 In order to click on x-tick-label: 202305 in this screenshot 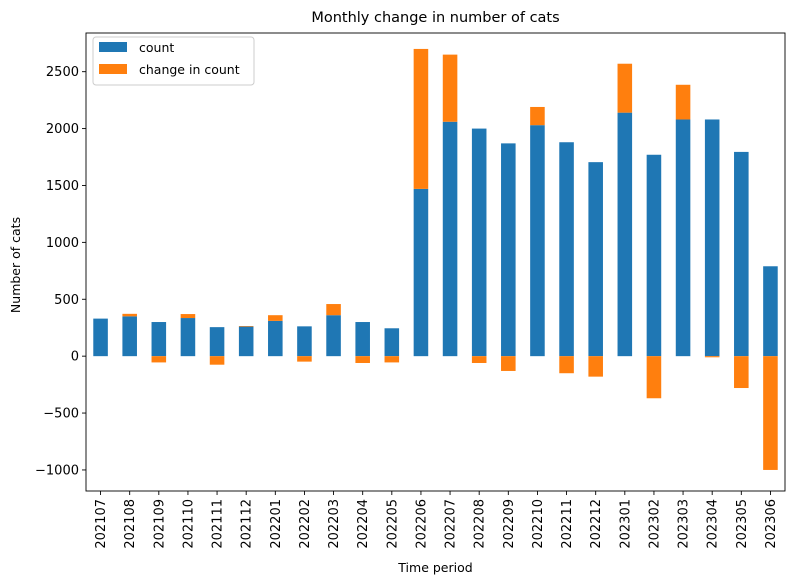, I will do `click(742, 524)`.